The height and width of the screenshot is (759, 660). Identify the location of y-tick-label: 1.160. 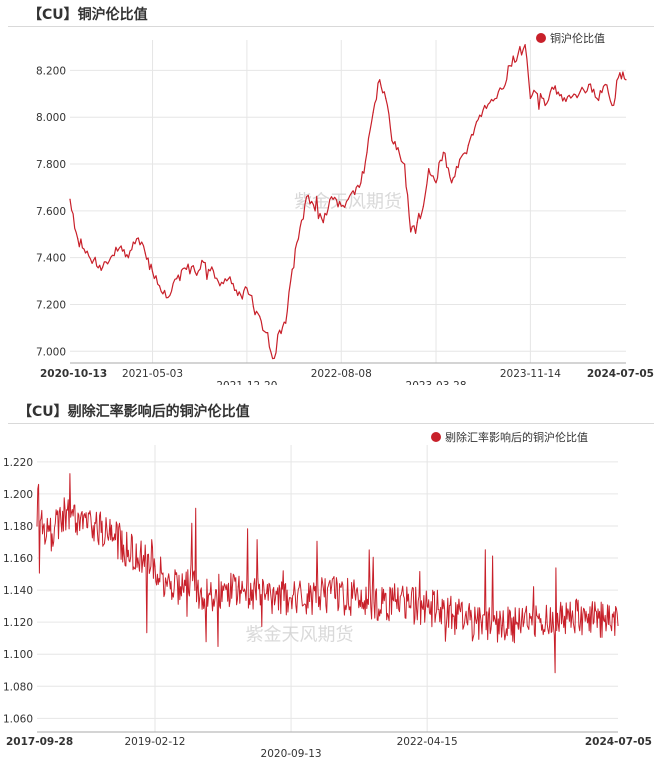
(18, 559).